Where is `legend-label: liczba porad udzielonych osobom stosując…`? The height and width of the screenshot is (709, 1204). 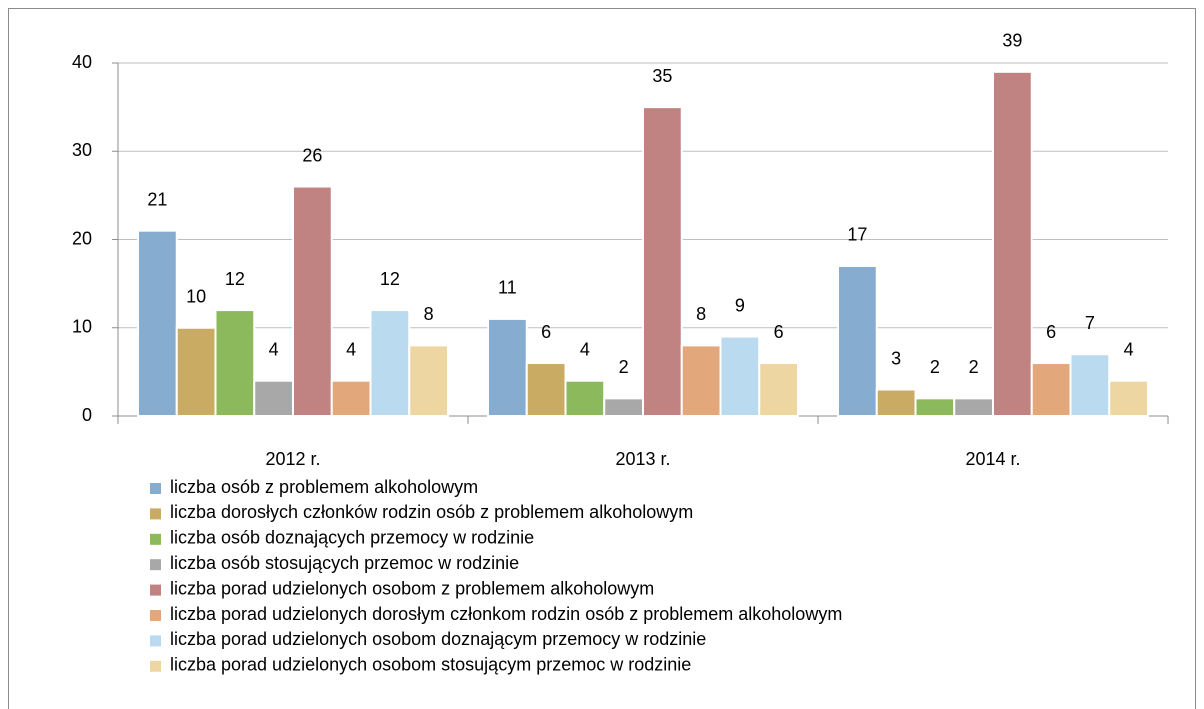
legend-label: liczba porad udzielonych osobom stosując… is located at coordinates (430, 665).